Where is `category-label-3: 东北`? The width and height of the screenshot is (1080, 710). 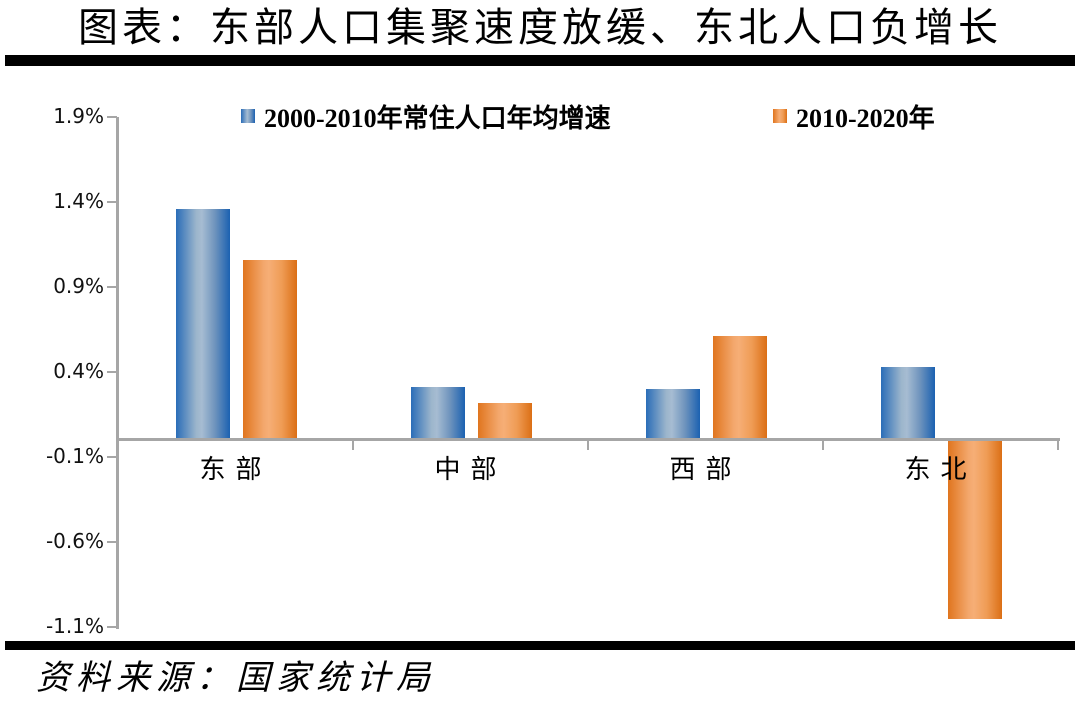 category-label-3: 东北 is located at coordinates (940, 469).